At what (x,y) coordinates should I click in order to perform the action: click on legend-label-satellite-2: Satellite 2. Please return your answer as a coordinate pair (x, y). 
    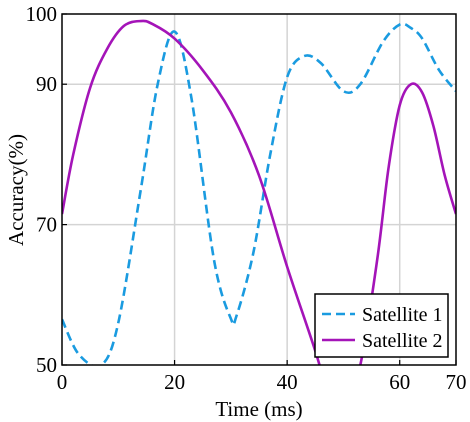
    Looking at the image, I should click on (402, 341).